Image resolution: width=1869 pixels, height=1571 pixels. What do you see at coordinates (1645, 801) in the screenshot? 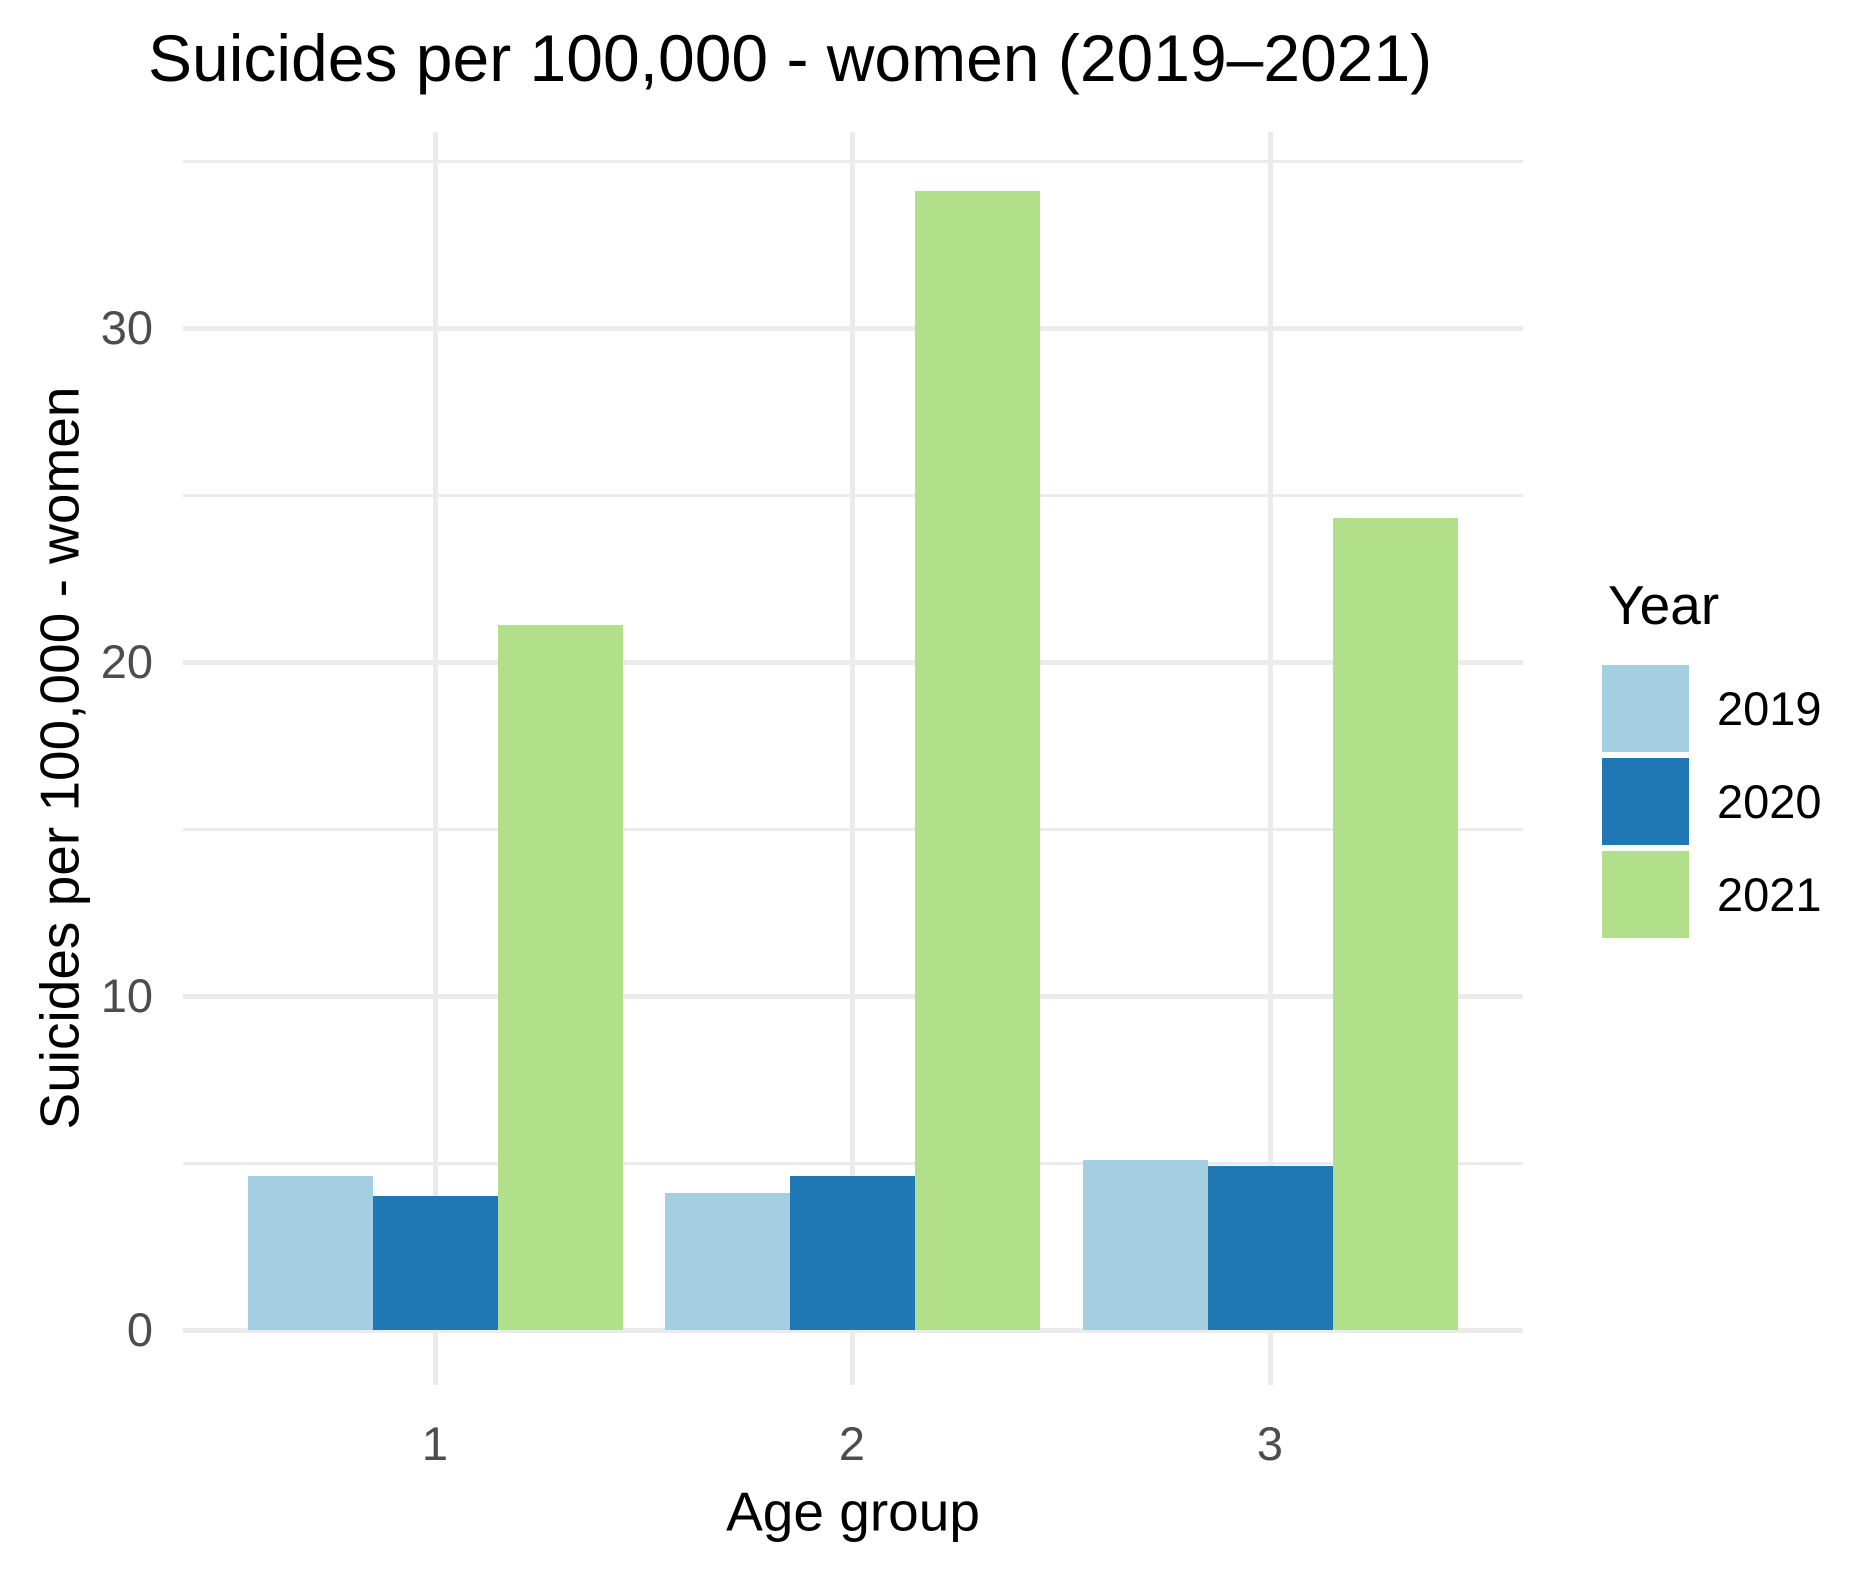
I see `legend-key-2020` at bounding box center [1645, 801].